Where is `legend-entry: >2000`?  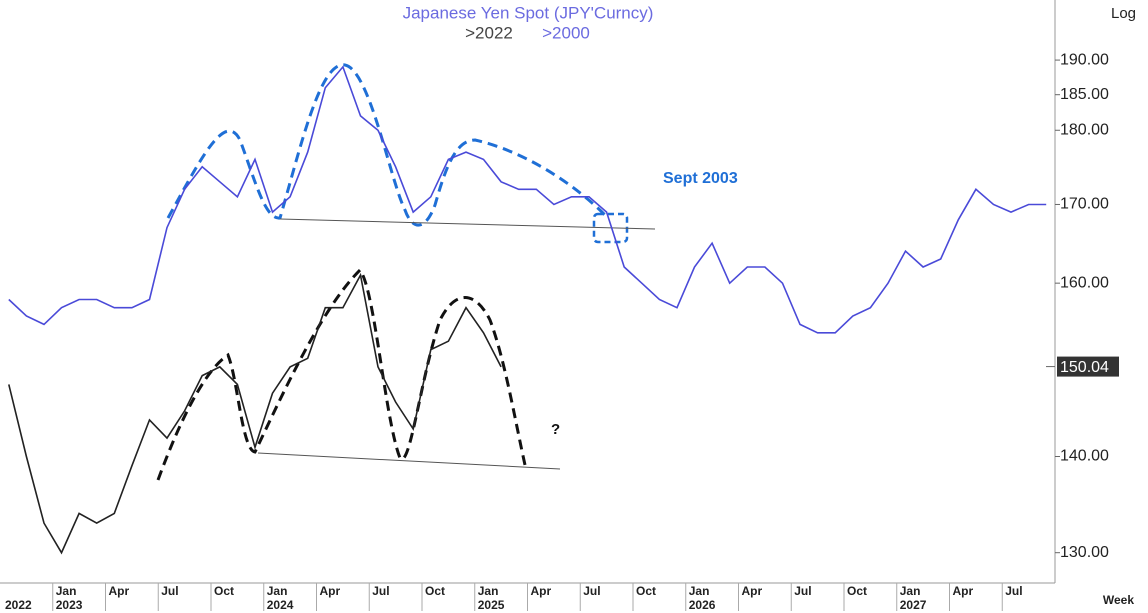
legend-entry: >2000 is located at coordinates (566, 32).